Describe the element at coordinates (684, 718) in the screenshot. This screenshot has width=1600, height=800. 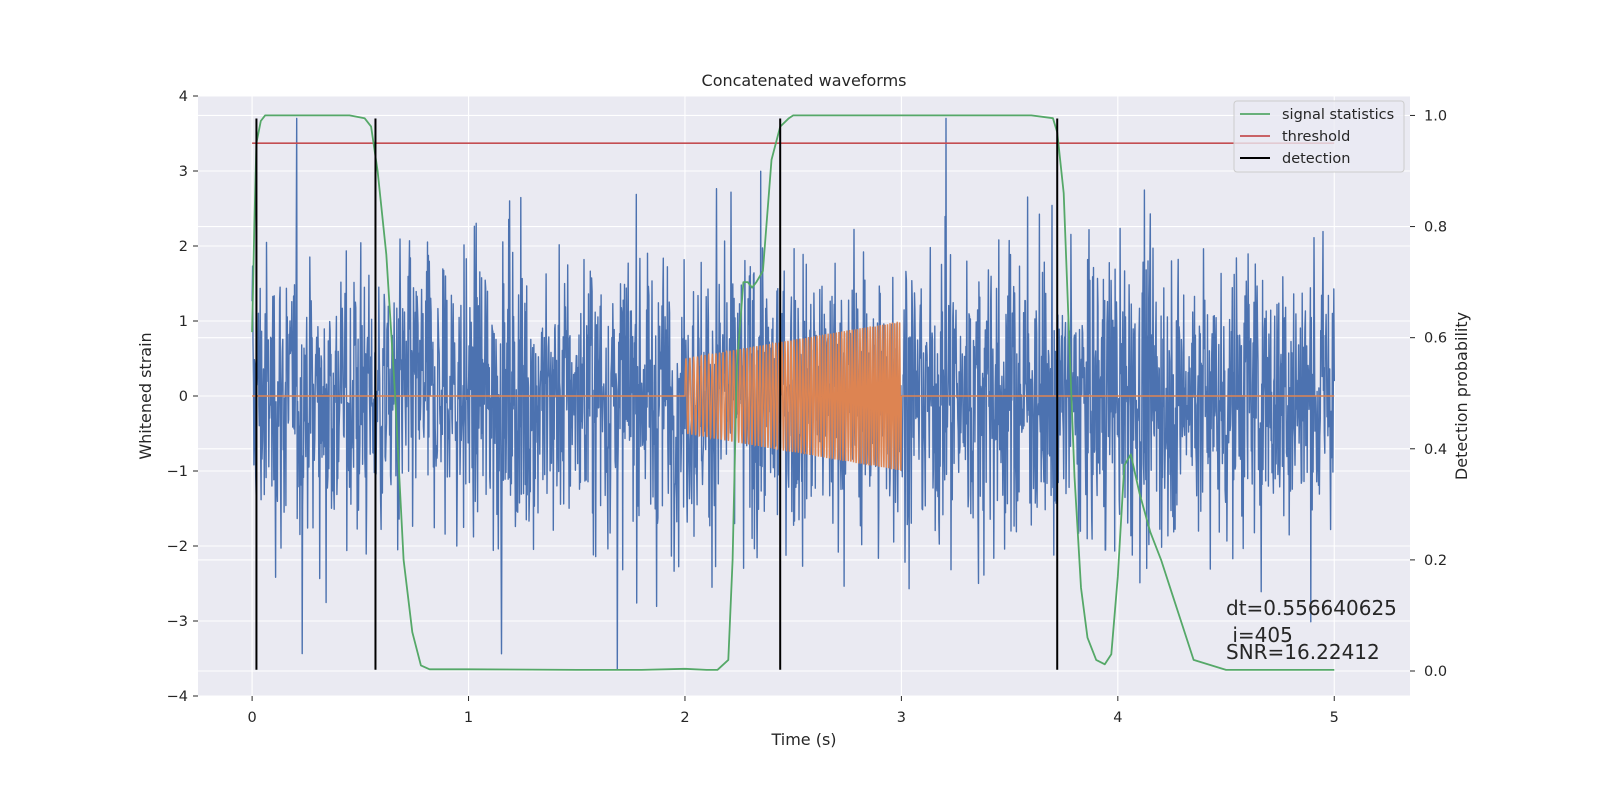
I see `x-tick-label: 2` at that location.